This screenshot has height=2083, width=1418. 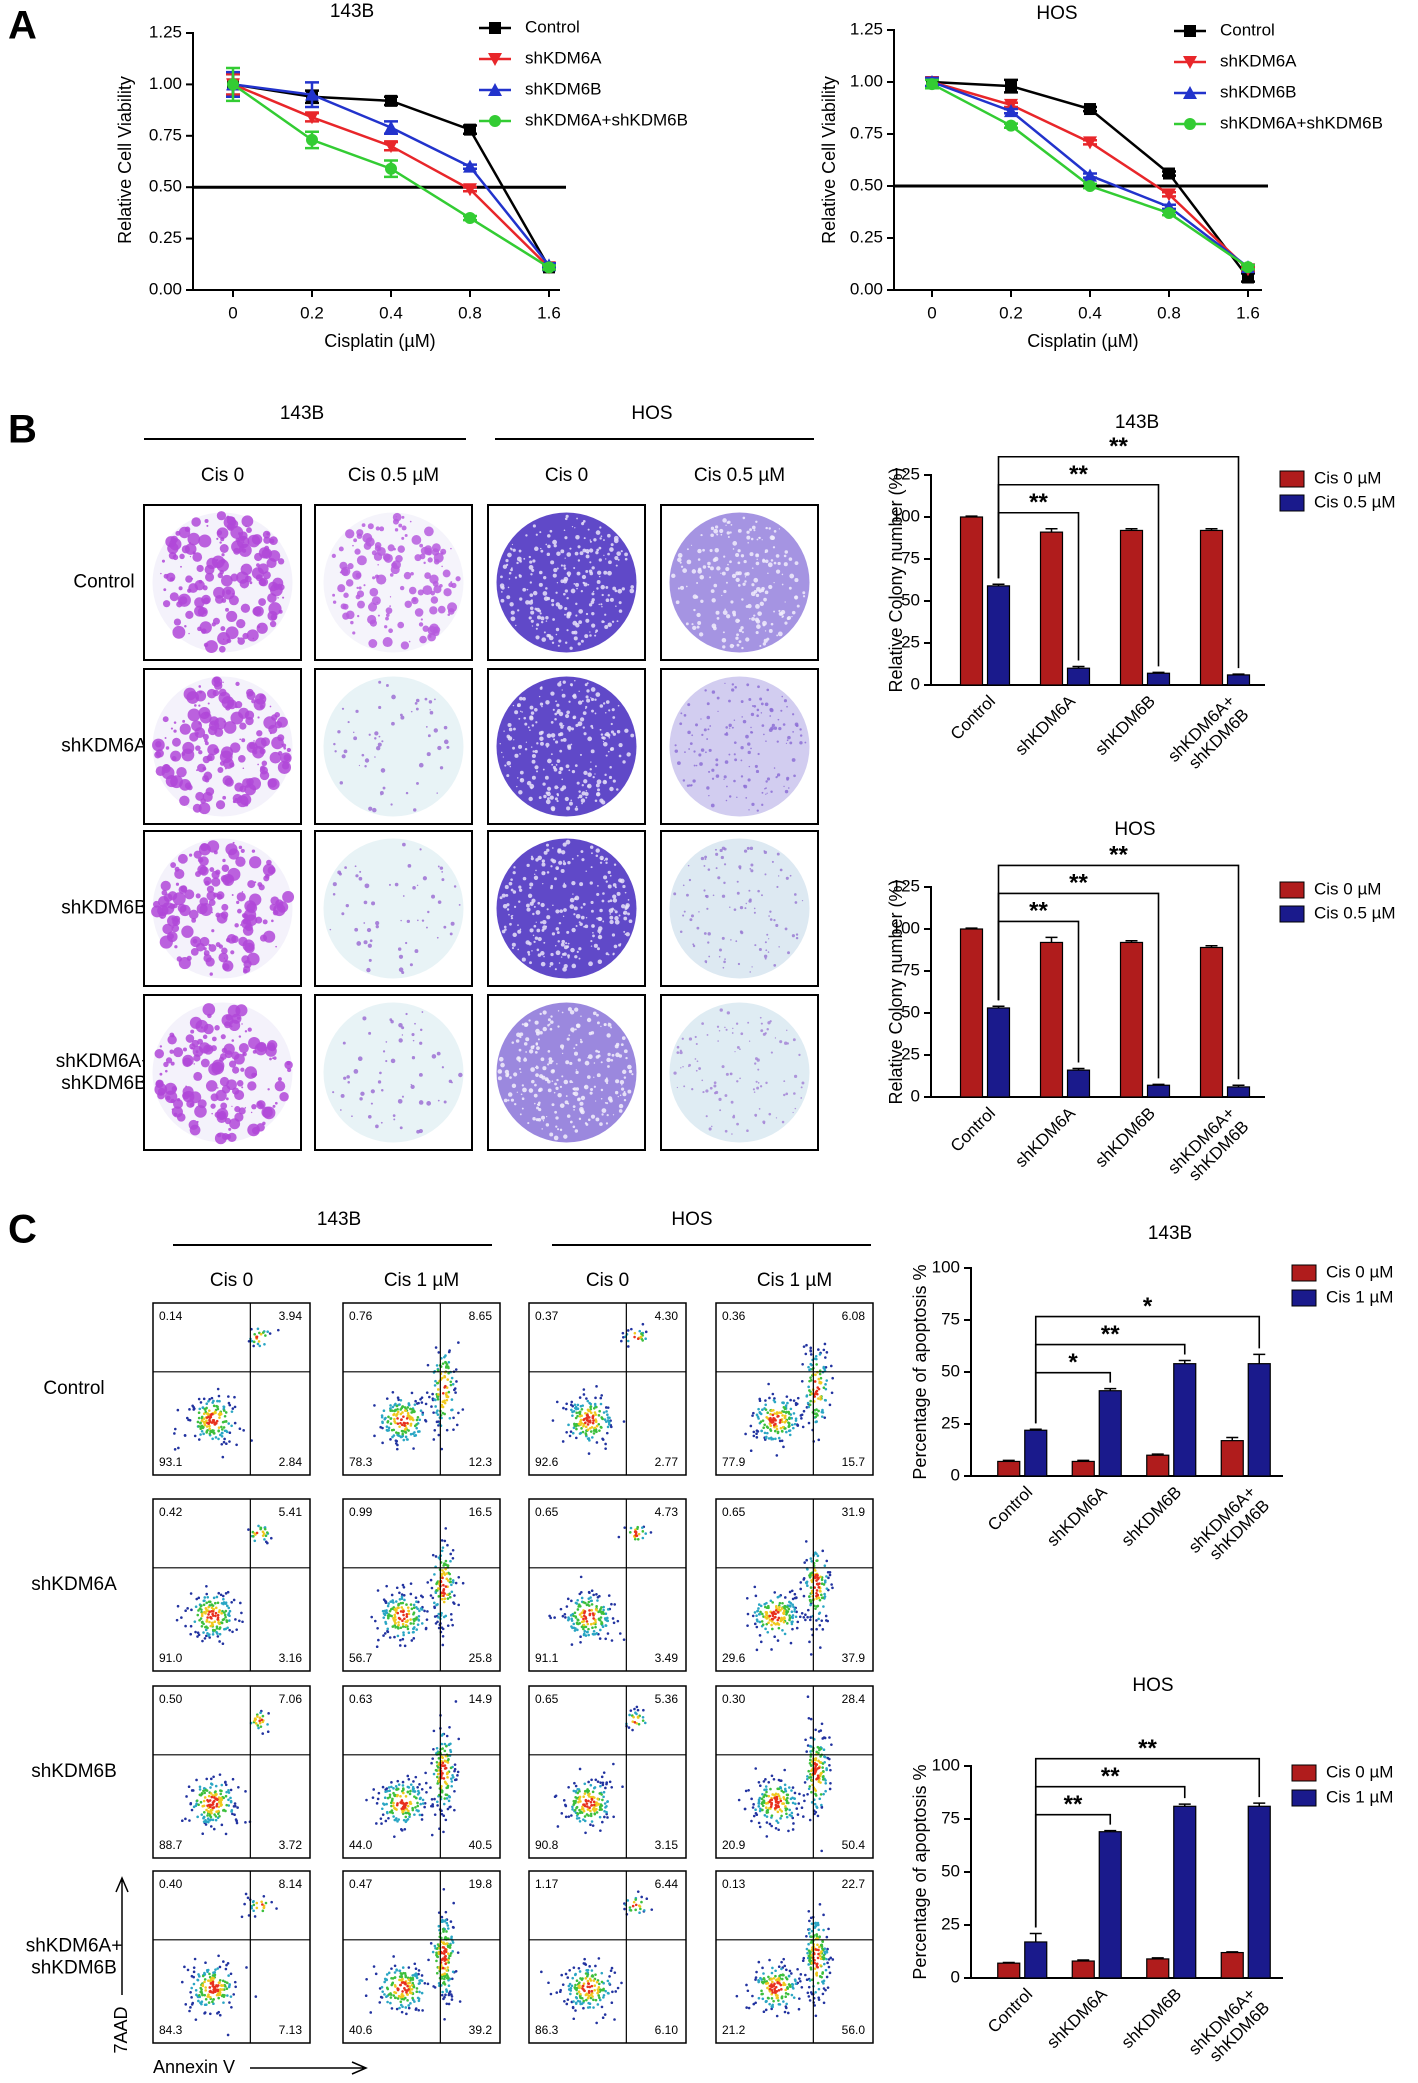 What do you see at coordinates (1359, 1796) in the screenshot?
I see `legend-label: Cis 1 µM` at bounding box center [1359, 1796].